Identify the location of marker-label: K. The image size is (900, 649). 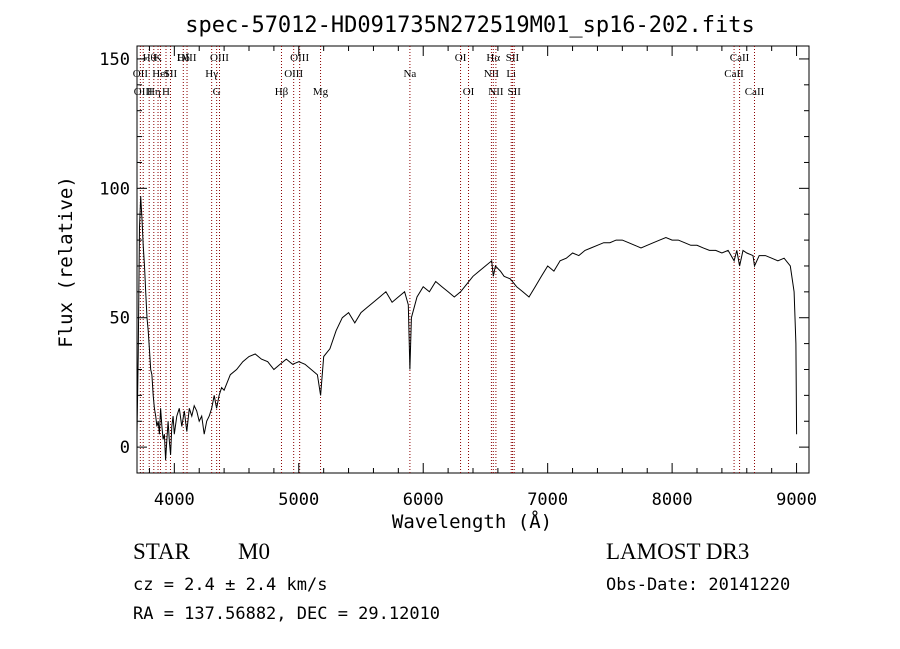
(158, 58).